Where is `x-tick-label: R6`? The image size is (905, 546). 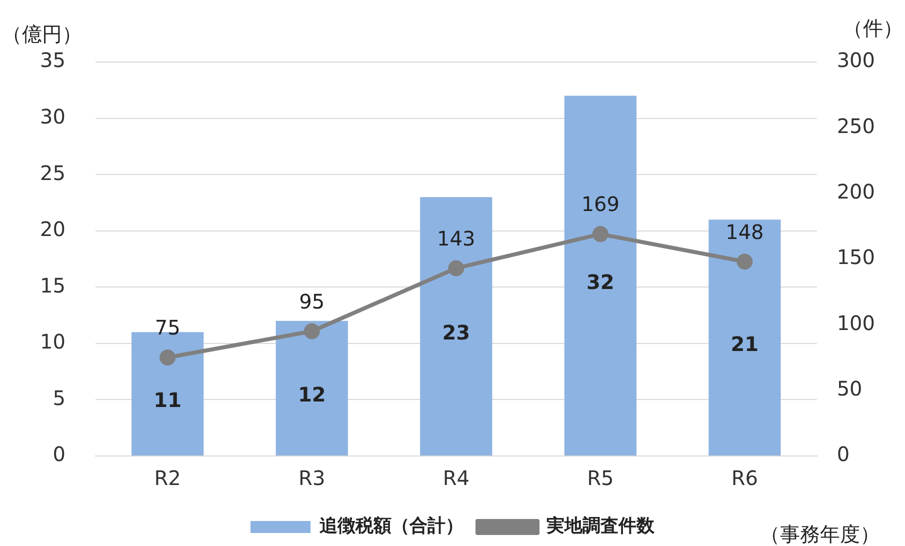
x-tick-label: R6 is located at coordinates (744, 478).